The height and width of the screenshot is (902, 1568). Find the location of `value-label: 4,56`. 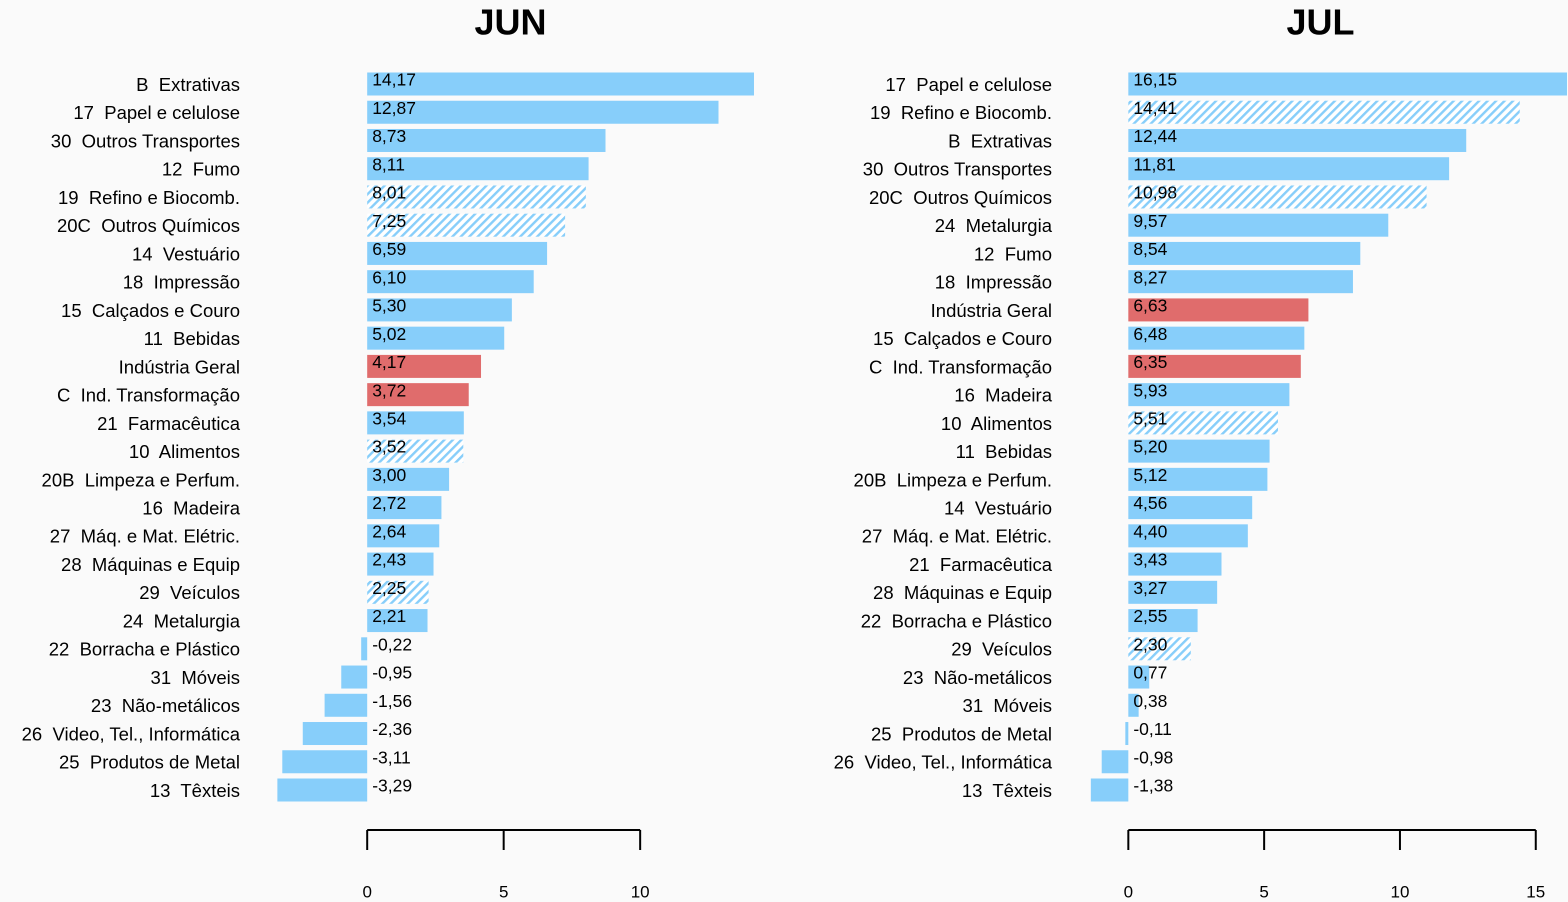

value-label: 4,56 is located at coordinates (1150, 503).